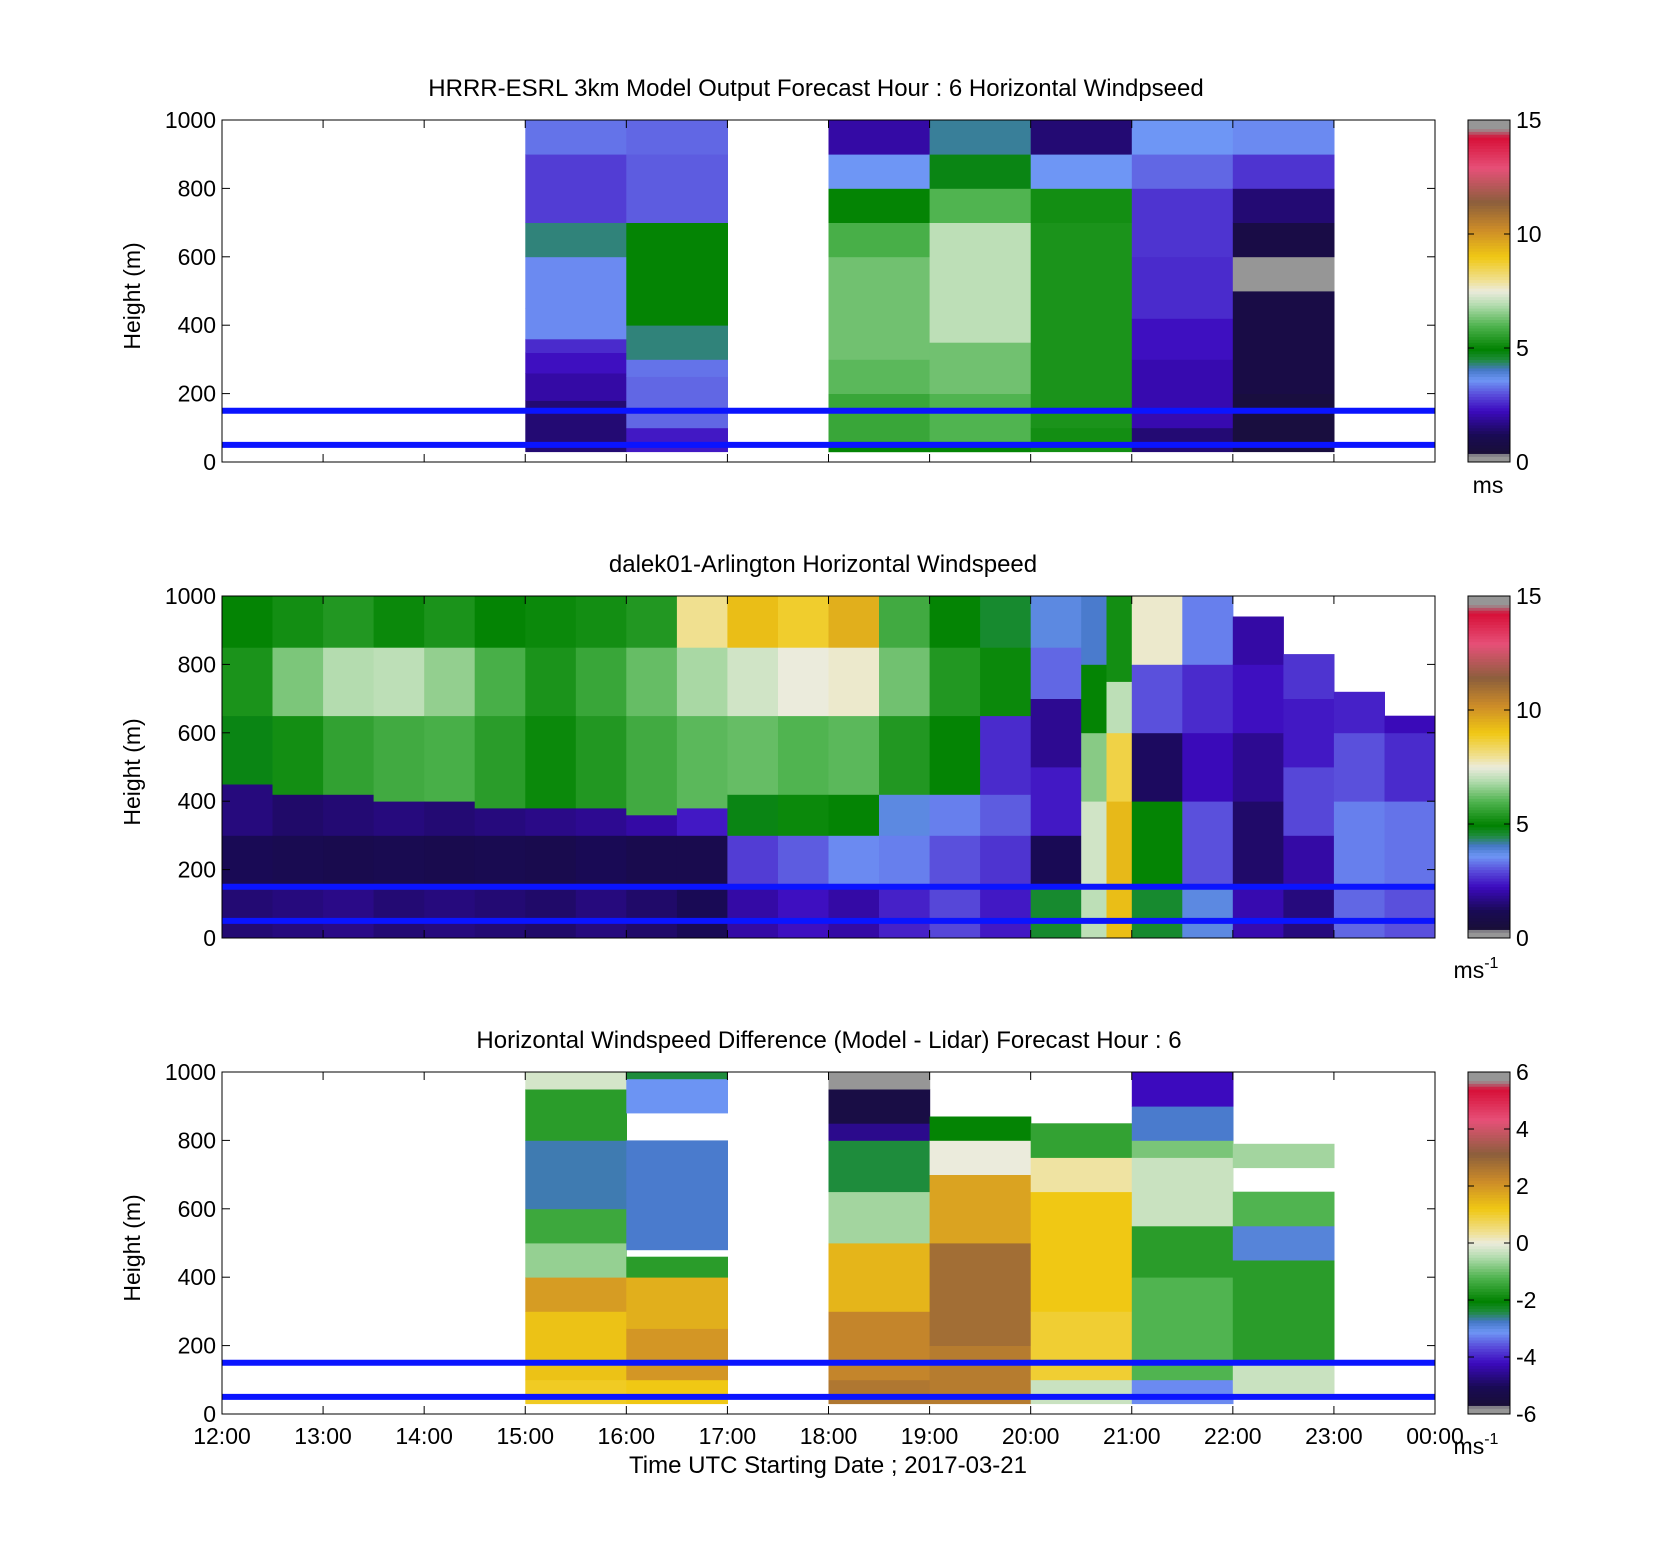 The height and width of the screenshot is (1561, 1680). Describe the element at coordinates (1522, 1243) in the screenshot. I see `colorbar-tick-label: 0` at that location.